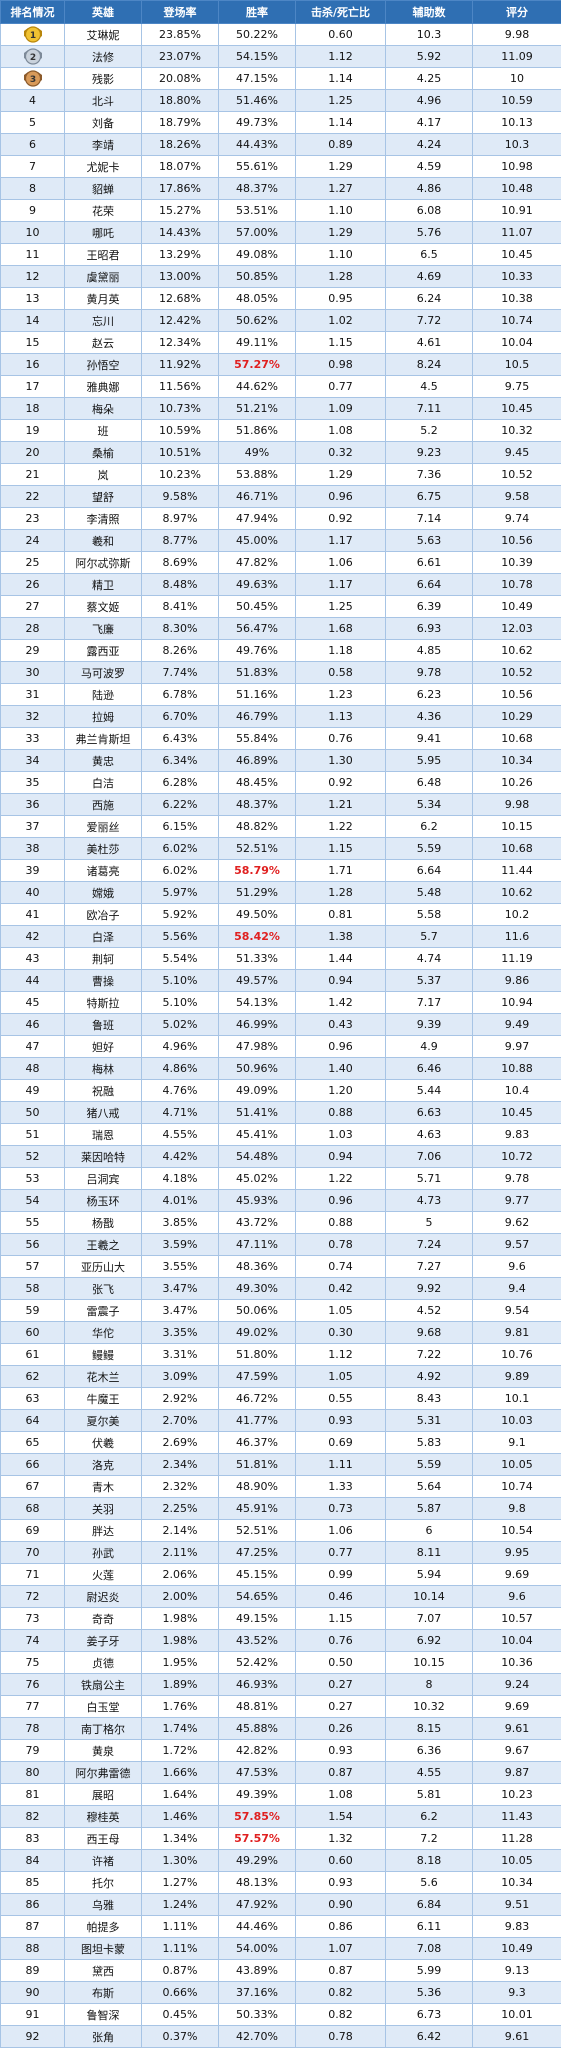 The height and width of the screenshot is (2048, 561). Describe the element at coordinates (341, 1069) in the screenshot. I see `kda-cell: 1.40` at that location.